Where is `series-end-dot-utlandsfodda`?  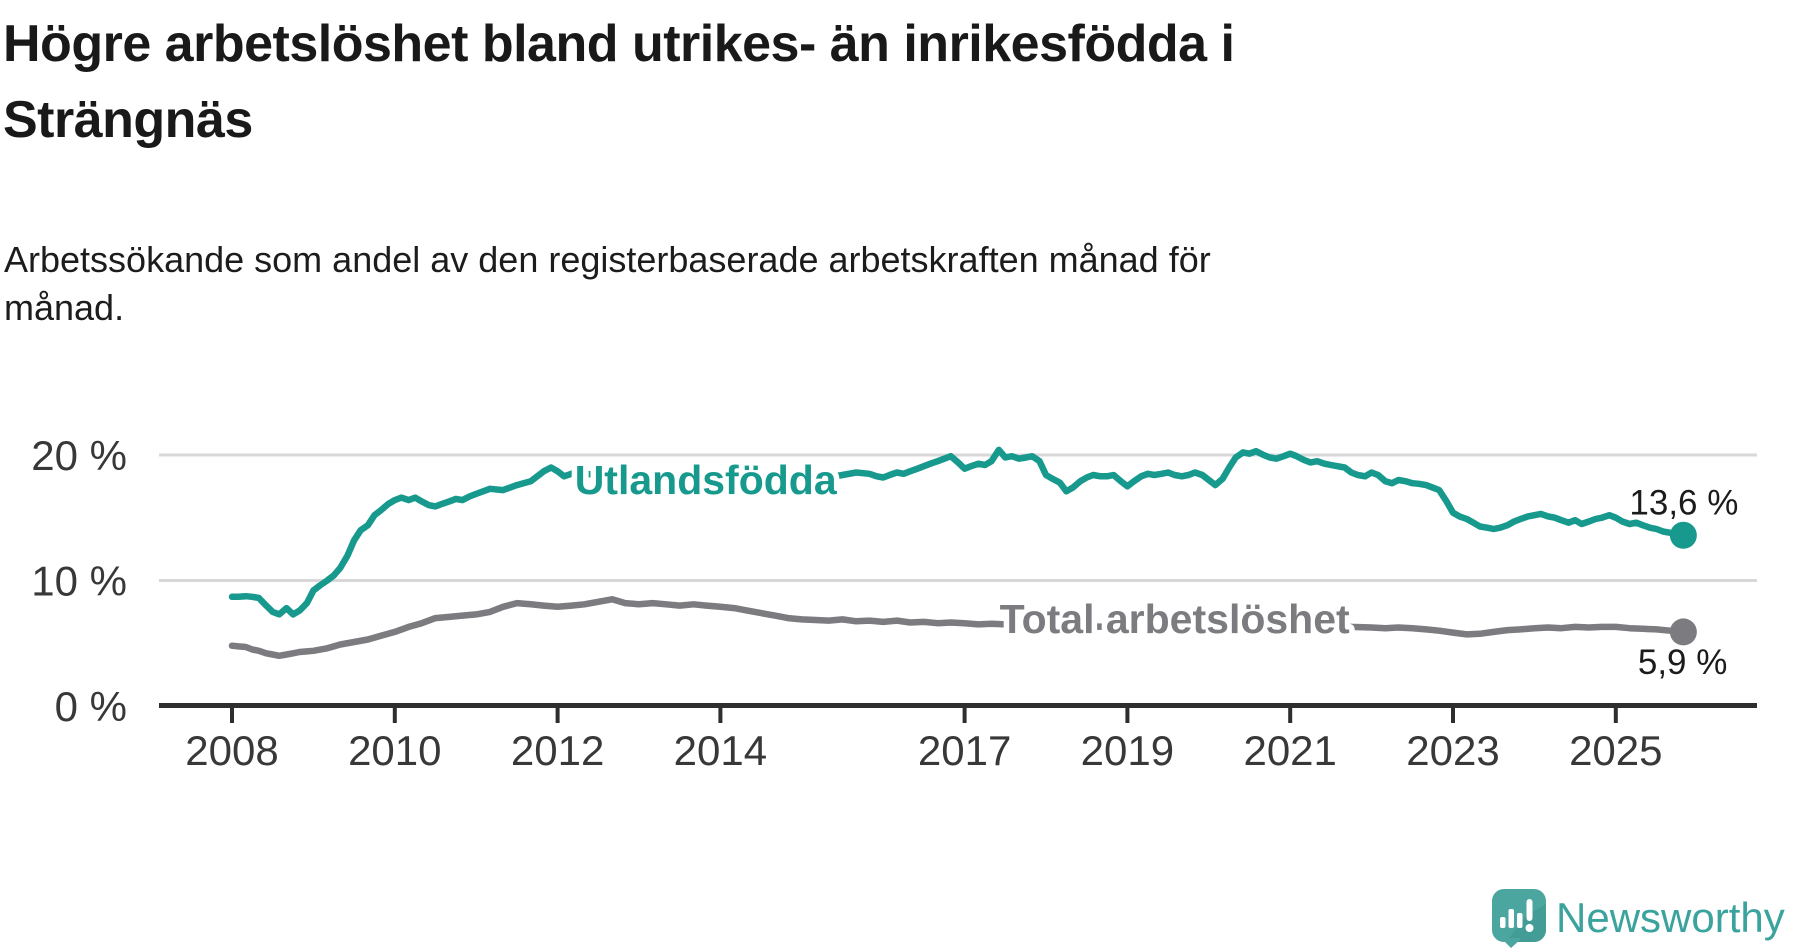 series-end-dot-utlandsfodda is located at coordinates (1683, 535).